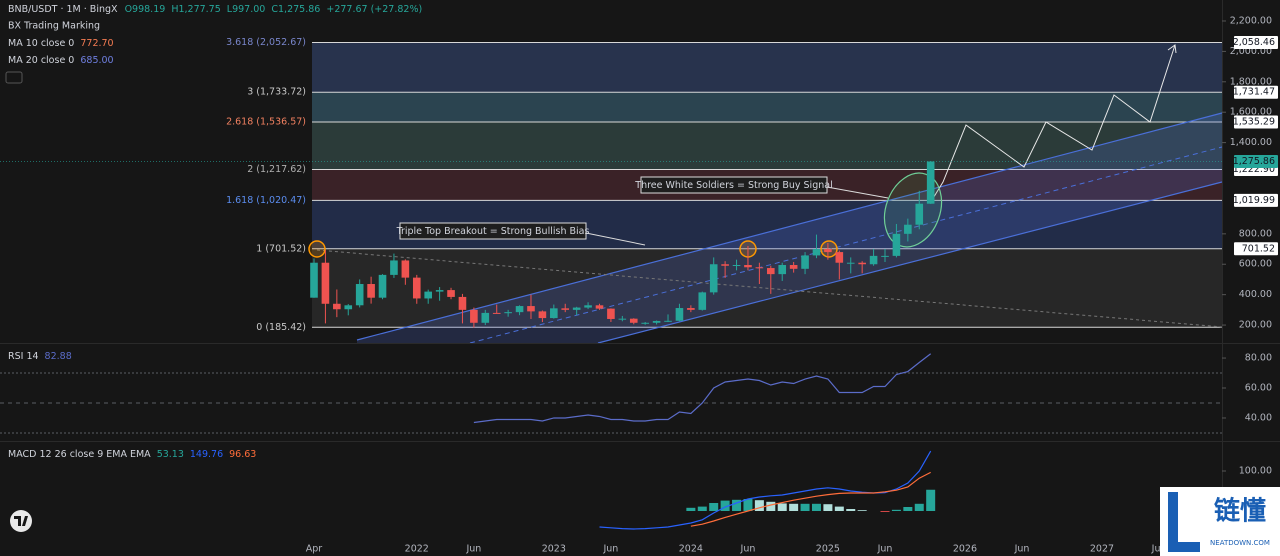 This screenshot has height=556, width=1280. Describe the element at coordinates (1258, 358) in the screenshot. I see `y-tick-label: 80.00` at that location.